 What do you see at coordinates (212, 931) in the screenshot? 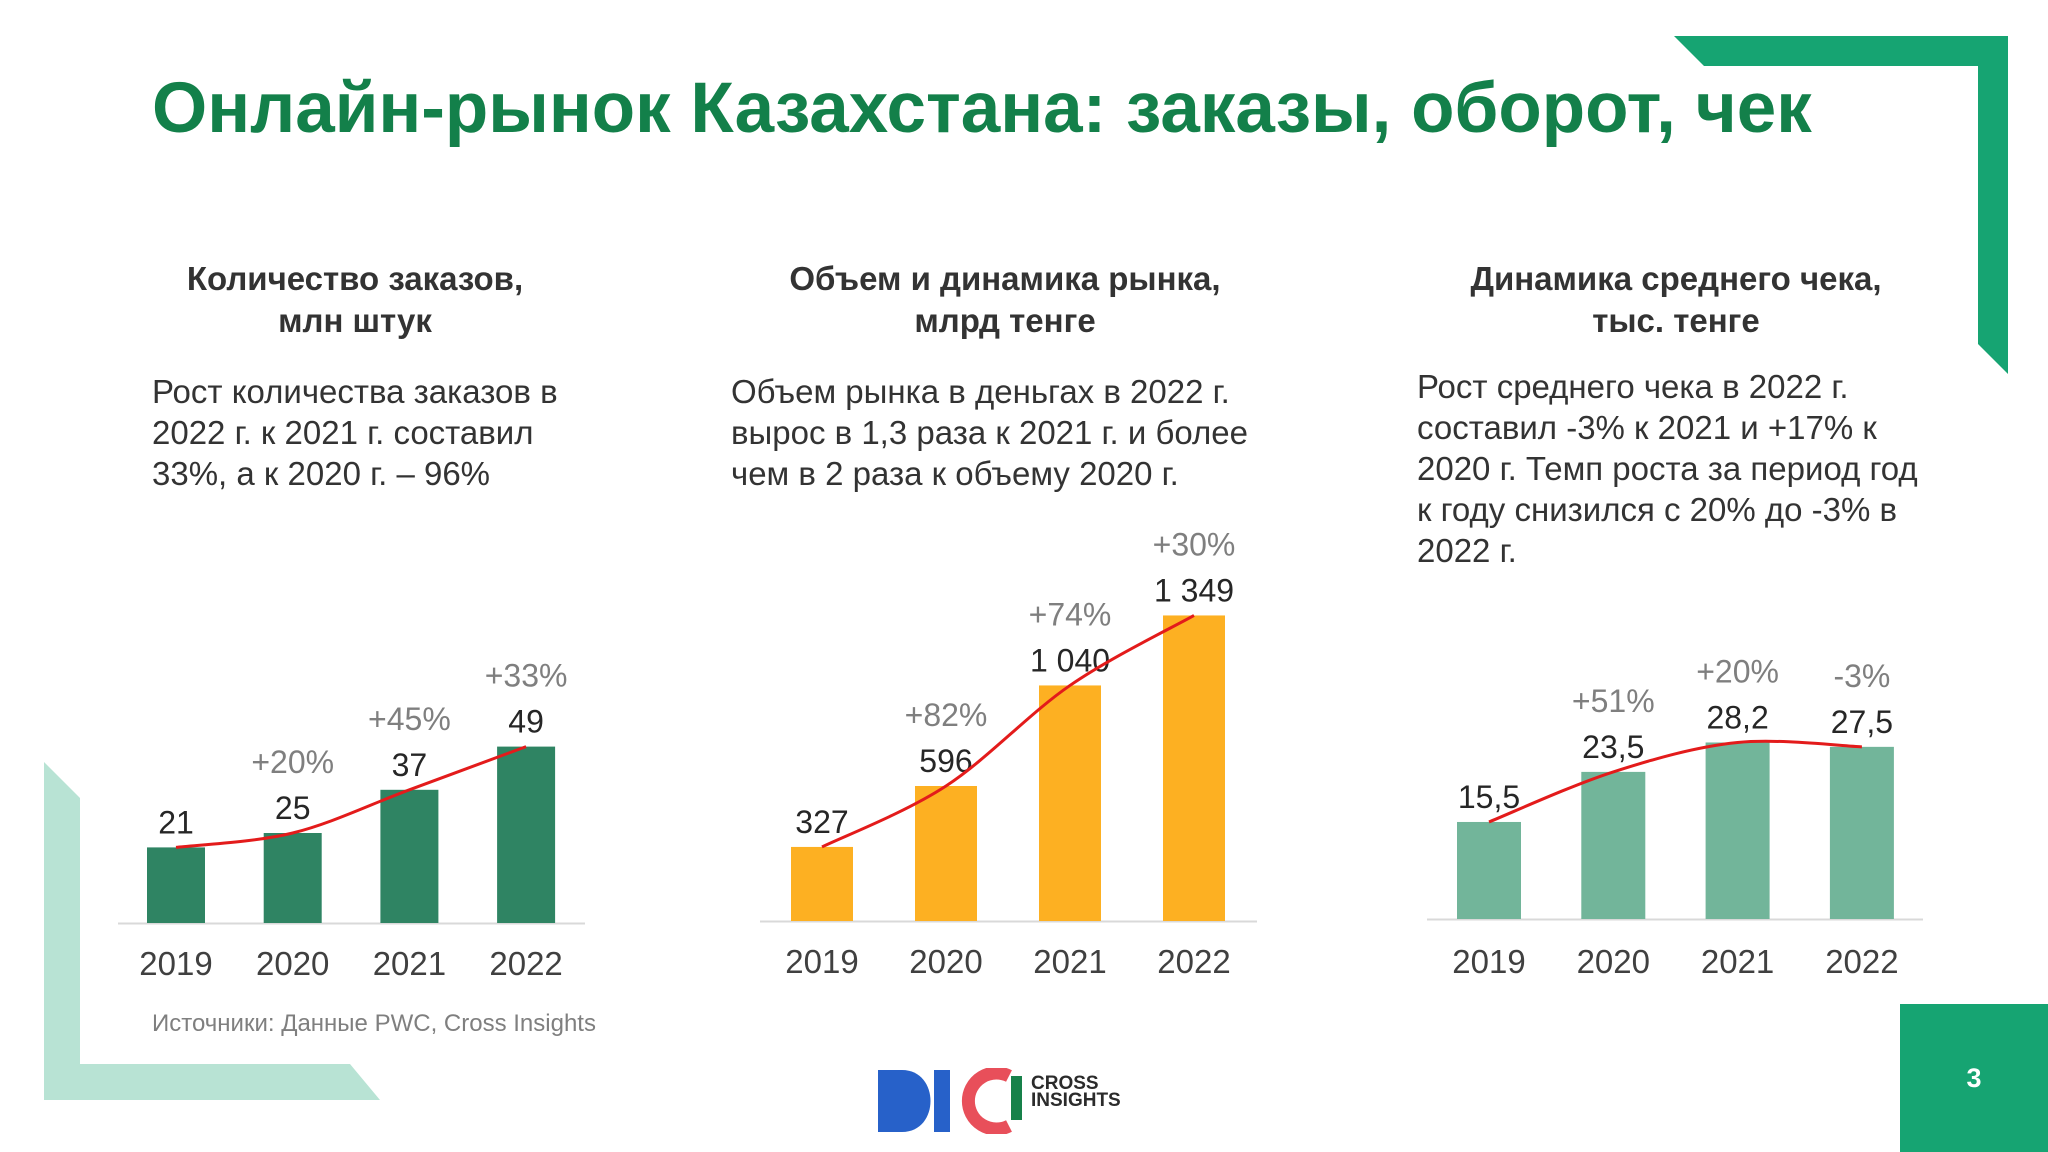
I see `bottom-left-corner-bracket` at bounding box center [212, 931].